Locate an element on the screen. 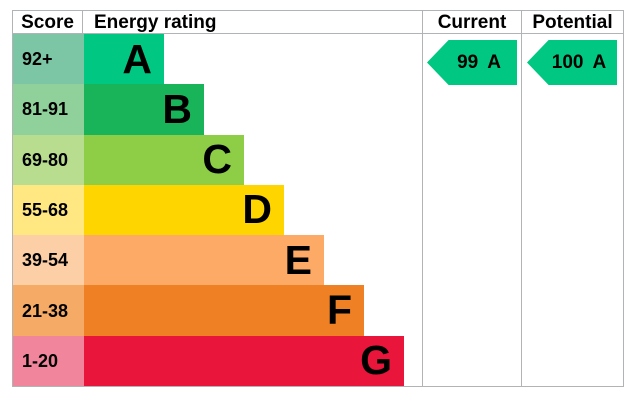 The height and width of the screenshot is (400, 635). band-row-e: 39-54 E is located at coordinates (217, 260).